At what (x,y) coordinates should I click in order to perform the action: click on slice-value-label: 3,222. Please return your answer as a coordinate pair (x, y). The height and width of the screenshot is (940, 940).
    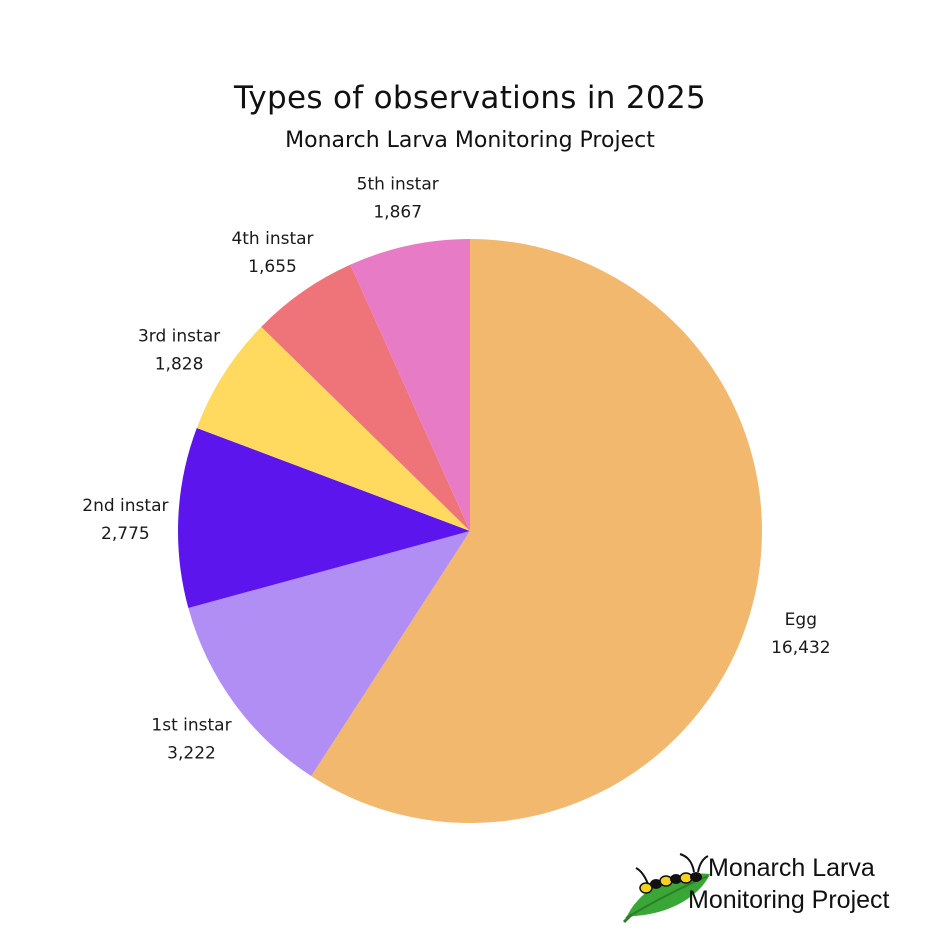
    Looking at the image, I should click on (191, 754).